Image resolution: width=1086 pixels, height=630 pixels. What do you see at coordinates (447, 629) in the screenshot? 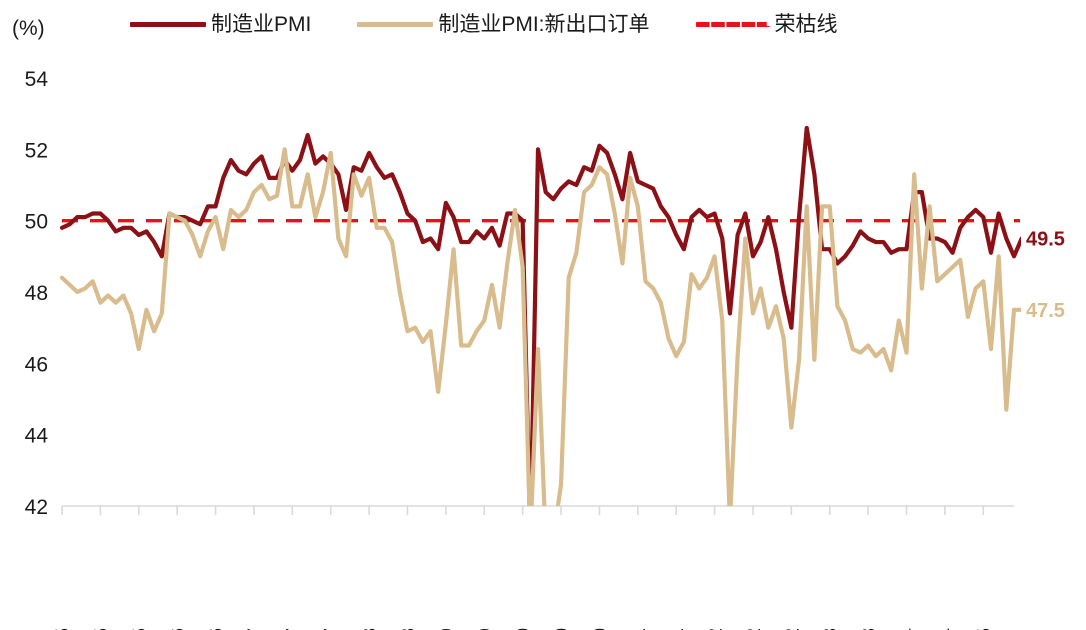
I see `x-tick-label-mar-19: Mar-19` at bounding box center [447, 629].